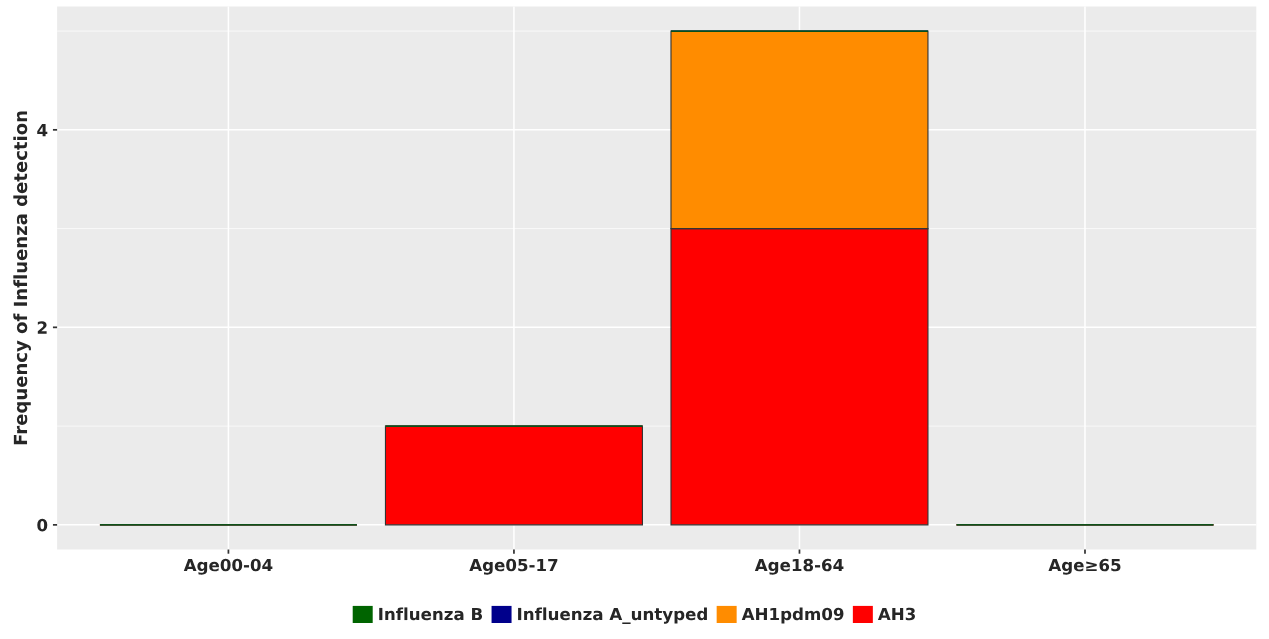 The height and width of the screenshot is (639, 1269). Describe the element at coordinates (513, 475) in the screenshot. I see `bar` at that location.